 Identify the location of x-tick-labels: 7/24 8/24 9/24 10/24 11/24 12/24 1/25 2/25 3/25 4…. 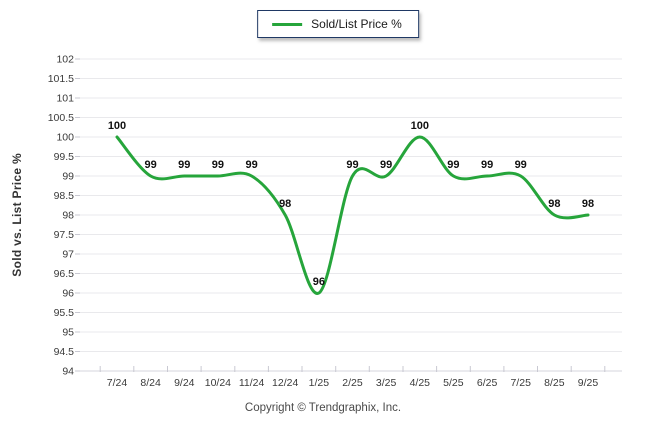
(353, 383).